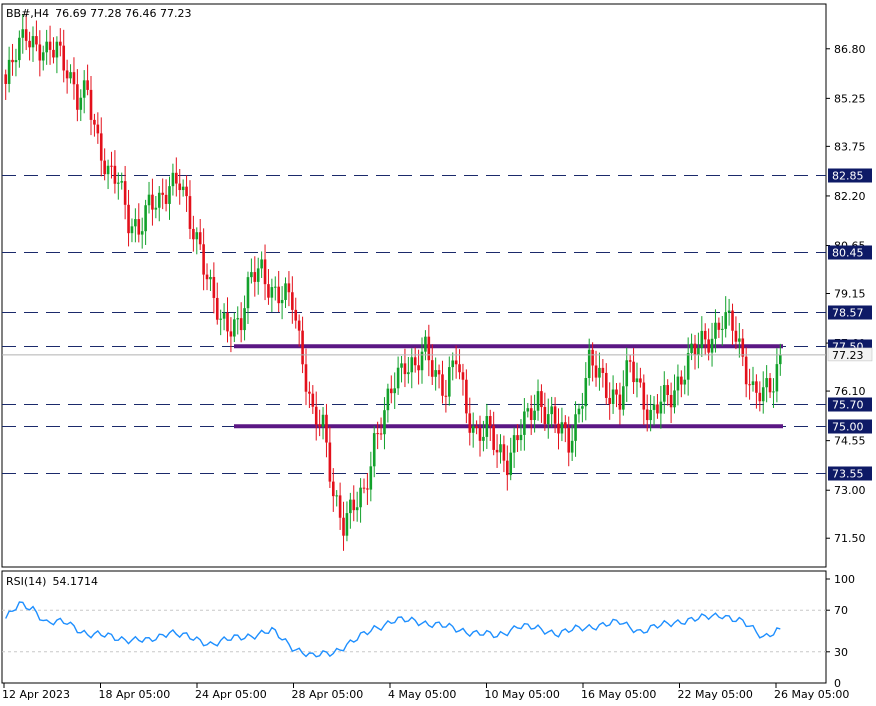  I want to click on price-tick-label: 83.75, so click(850, 146).